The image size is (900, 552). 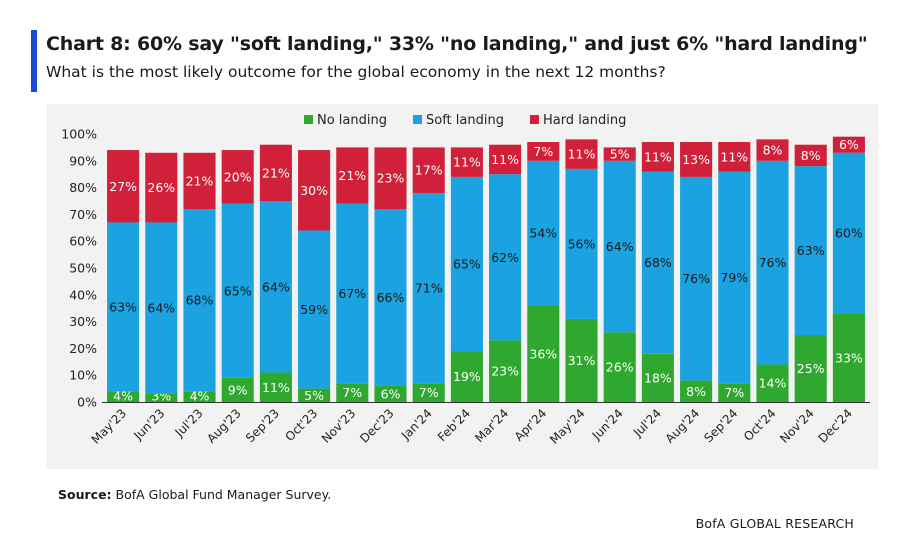 I want to click on y-tick-label: 70%, so click(x=83, y=214).